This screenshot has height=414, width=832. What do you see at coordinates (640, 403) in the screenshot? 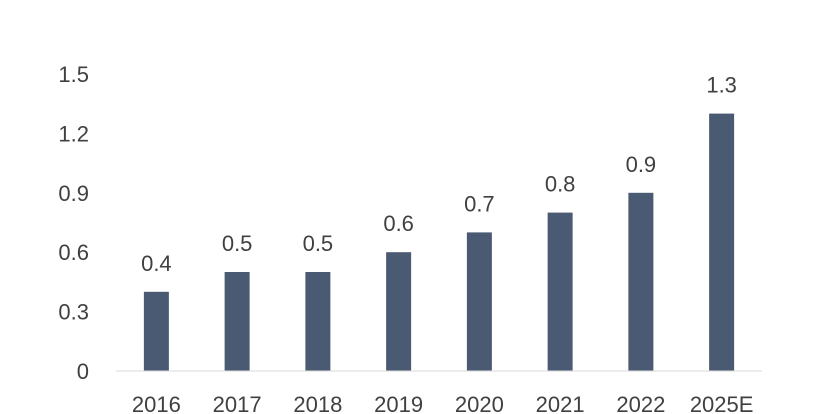
I see `x-tick-label: 2022` at bounding box center [640, 403].